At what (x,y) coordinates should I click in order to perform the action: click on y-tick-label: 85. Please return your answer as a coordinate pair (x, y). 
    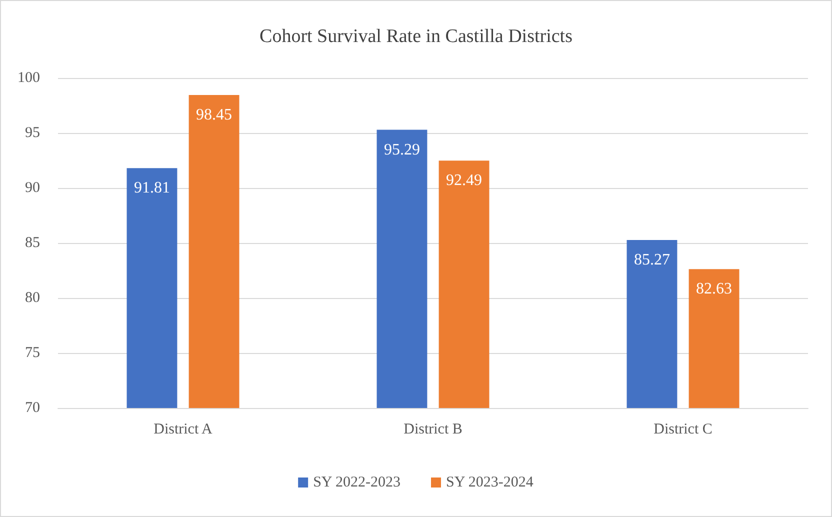
    Looking at the image, I should click on (32, 243).